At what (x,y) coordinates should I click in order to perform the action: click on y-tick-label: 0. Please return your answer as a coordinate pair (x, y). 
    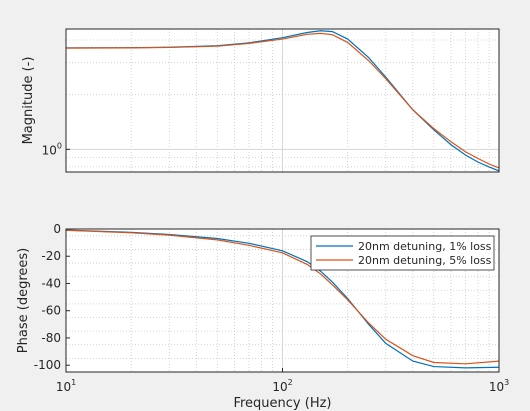
    Looking at the image, I should click on (57, 229).